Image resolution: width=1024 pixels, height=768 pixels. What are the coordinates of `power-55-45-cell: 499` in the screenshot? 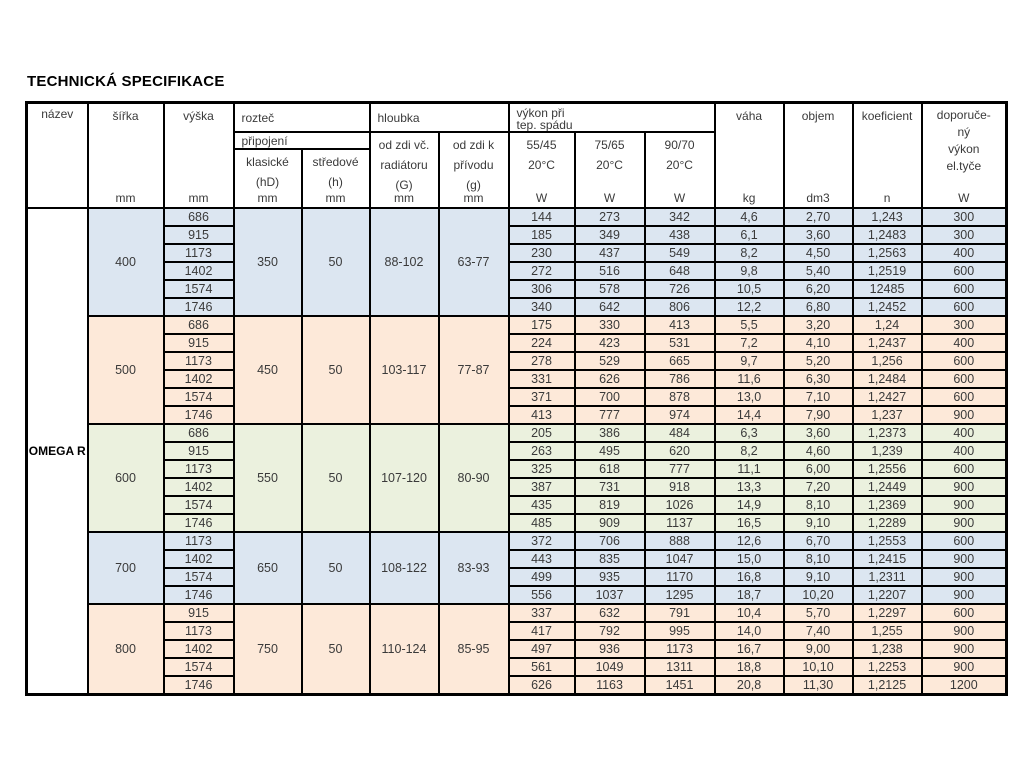 It's located at (541, 577).